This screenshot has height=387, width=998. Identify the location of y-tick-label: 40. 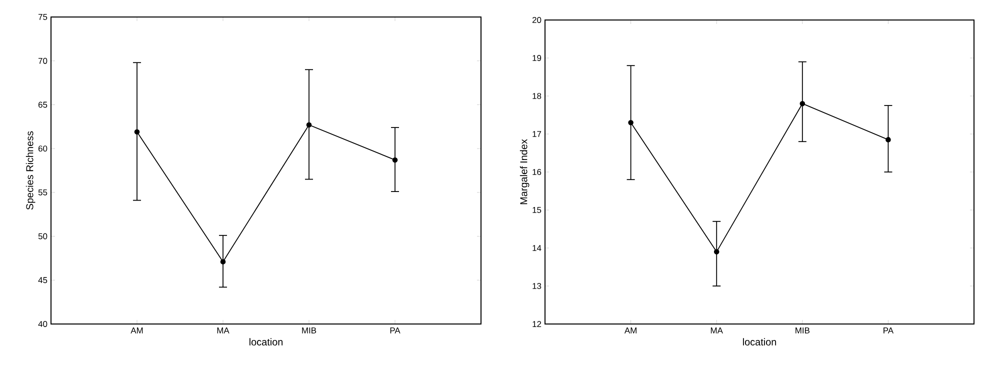
(43, 324).